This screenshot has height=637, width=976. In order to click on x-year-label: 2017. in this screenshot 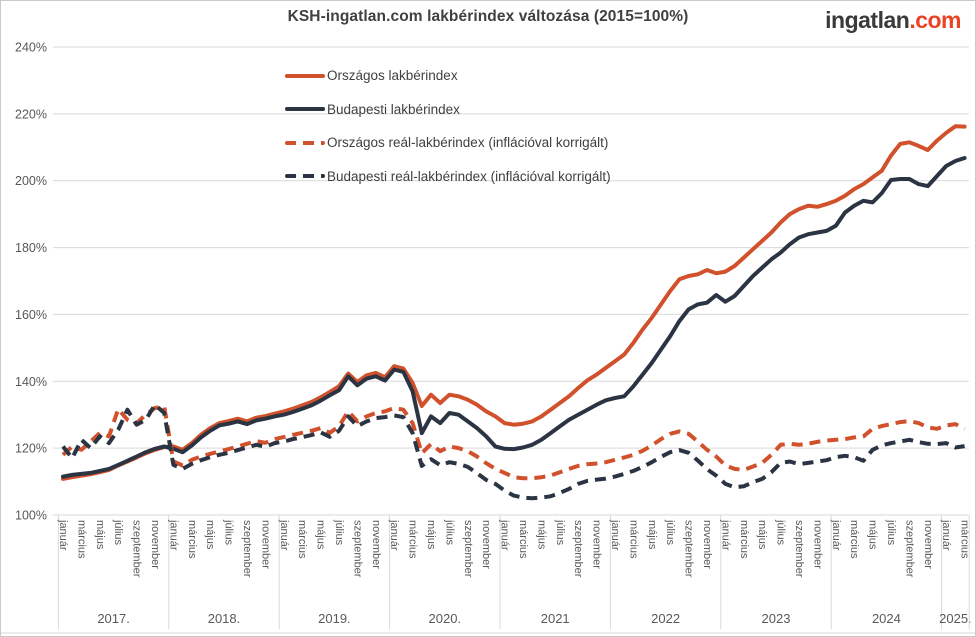, I will do `click(113, 618)`.